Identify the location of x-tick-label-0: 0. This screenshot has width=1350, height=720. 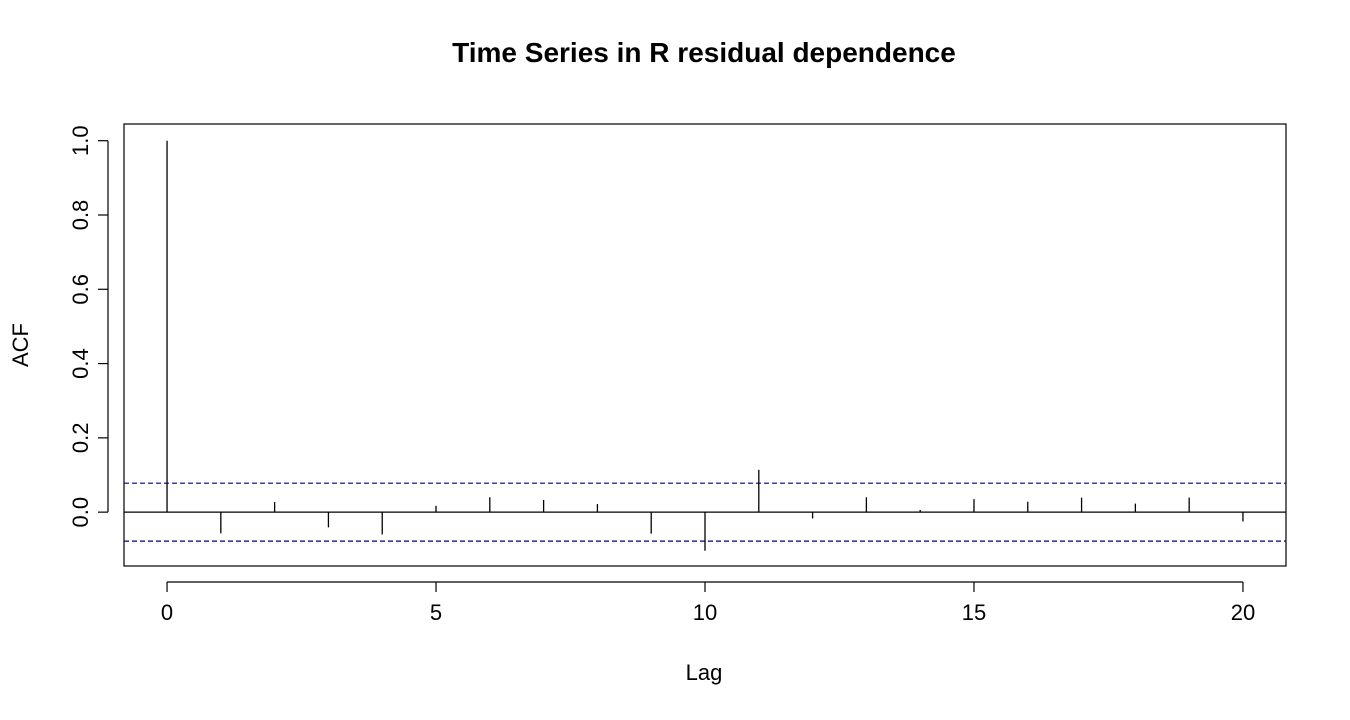
(167, 612).